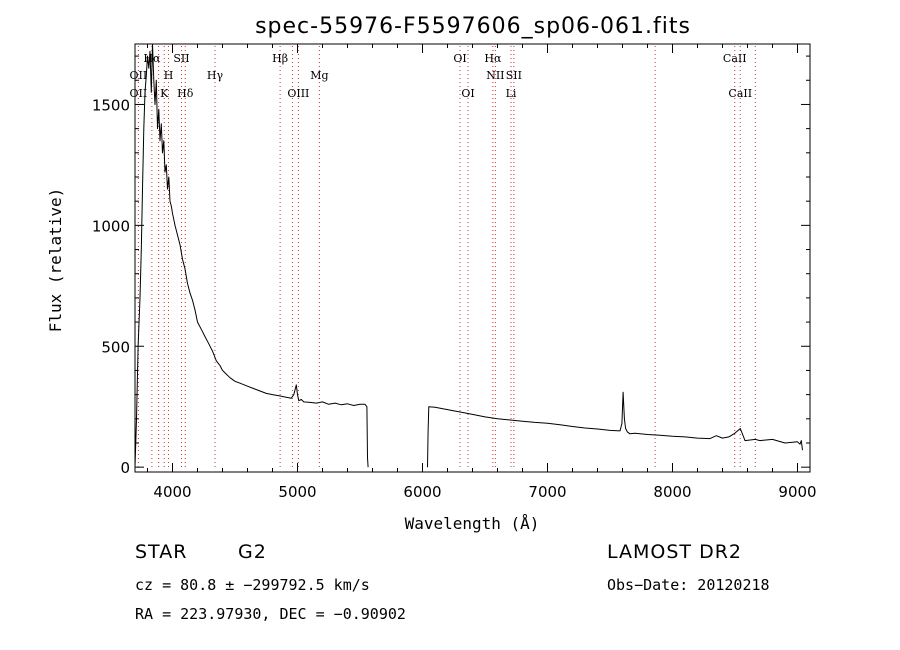 The height and width of the screenshot is (650, 900). Describe the element at coordinates (172, 492) in the screenshot. I see `x-tick-label: 4000` at that location.